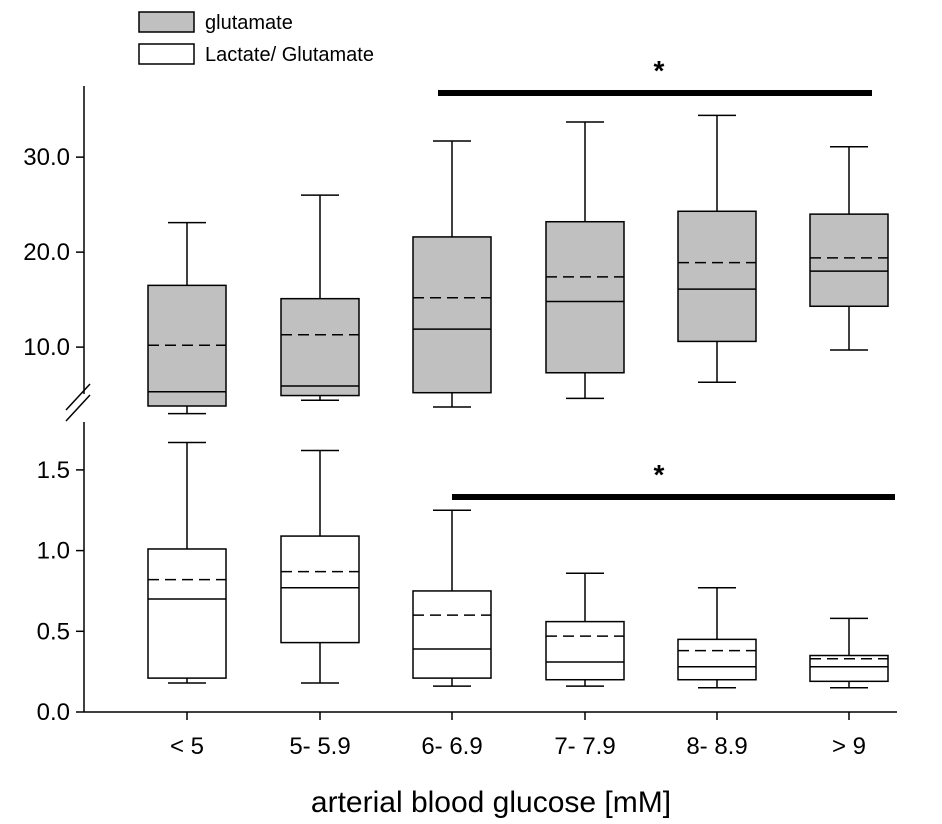  What do you see at coordinates (166, 22) in the screenshot?
I see `legend-swatch-glutamate` at bounding box center [166, 22].